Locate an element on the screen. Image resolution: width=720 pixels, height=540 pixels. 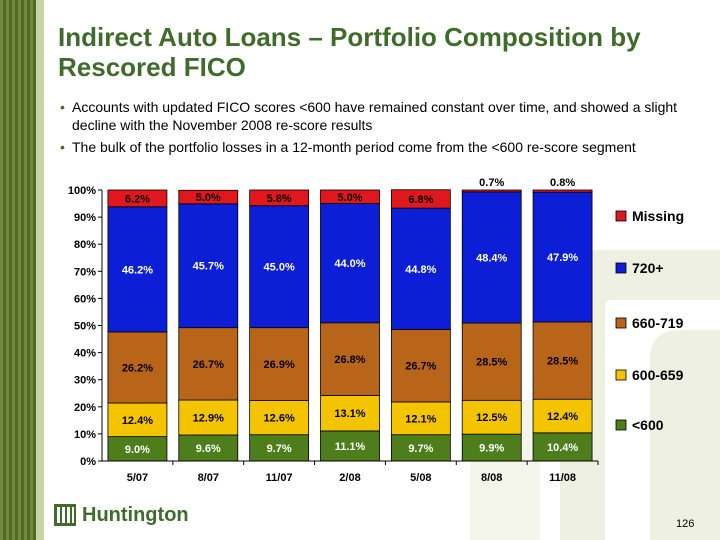
legend-label: 600-659 is located at coordinates (658, 375).